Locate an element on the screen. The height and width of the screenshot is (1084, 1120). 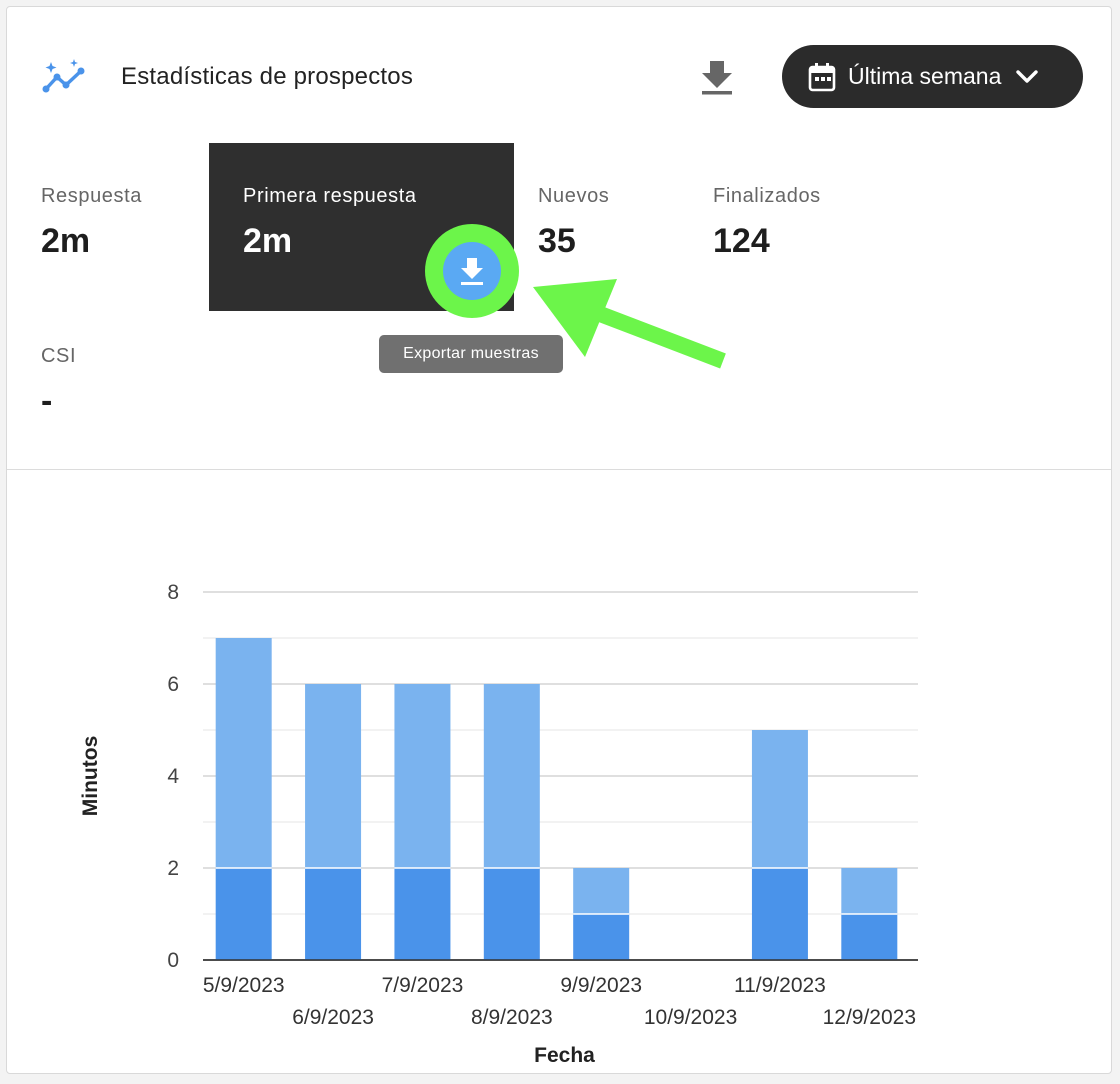
x-tick-label: 8/9/2023 is located at coordinates (512, 1017).